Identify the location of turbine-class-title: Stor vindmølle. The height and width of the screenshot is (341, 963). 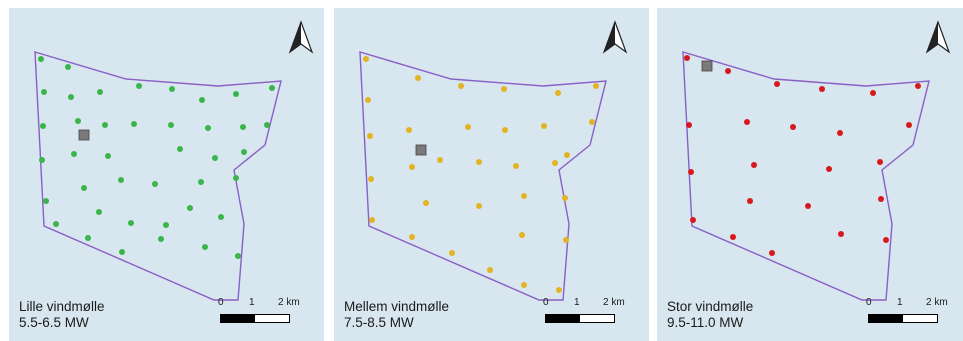
(710, 306).